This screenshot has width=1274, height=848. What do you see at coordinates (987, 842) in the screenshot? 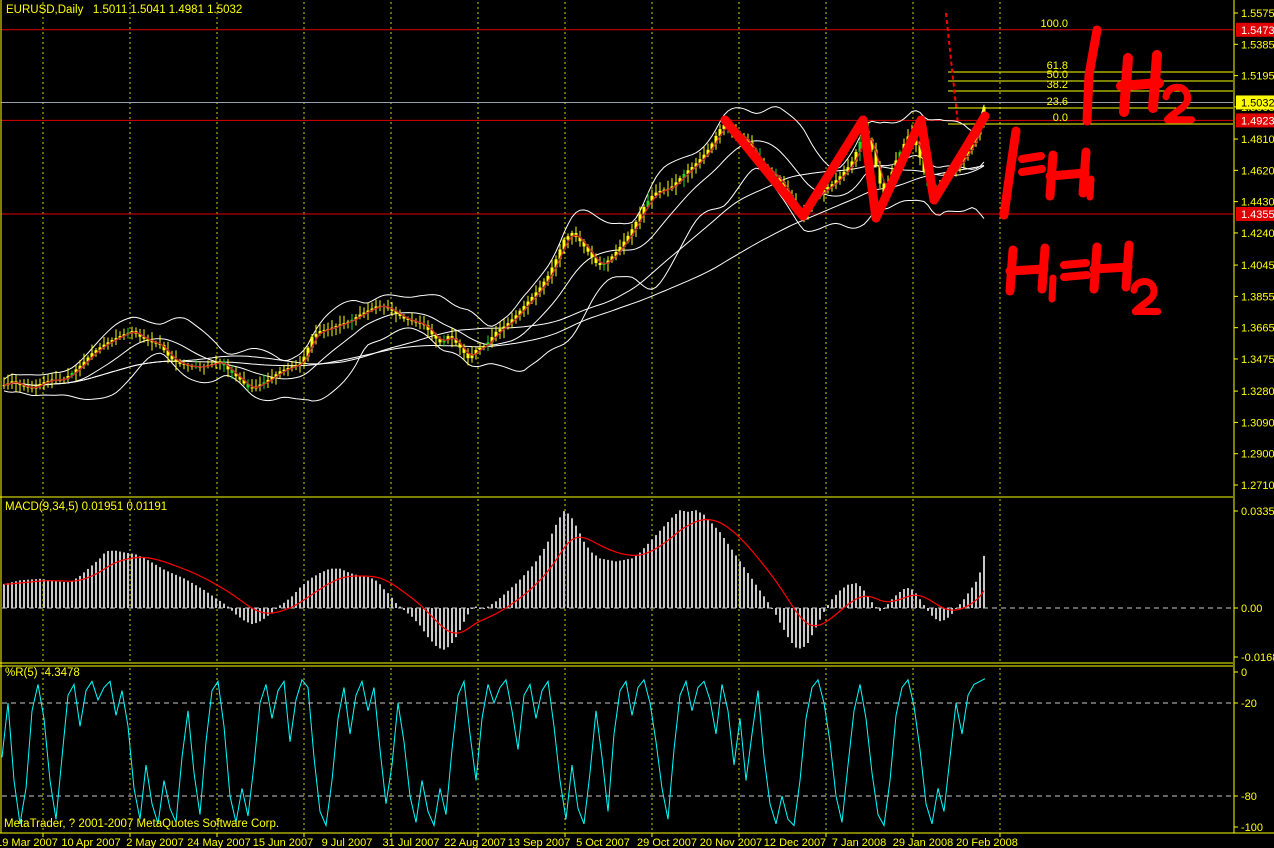
I see `date-label: 20 Feb 2008` at bounding box center [987, 842].